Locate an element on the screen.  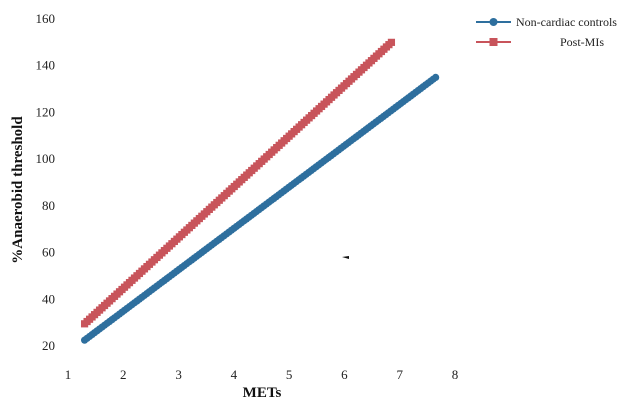
x-tick-label: 6 is located at coordinates (344, 374).